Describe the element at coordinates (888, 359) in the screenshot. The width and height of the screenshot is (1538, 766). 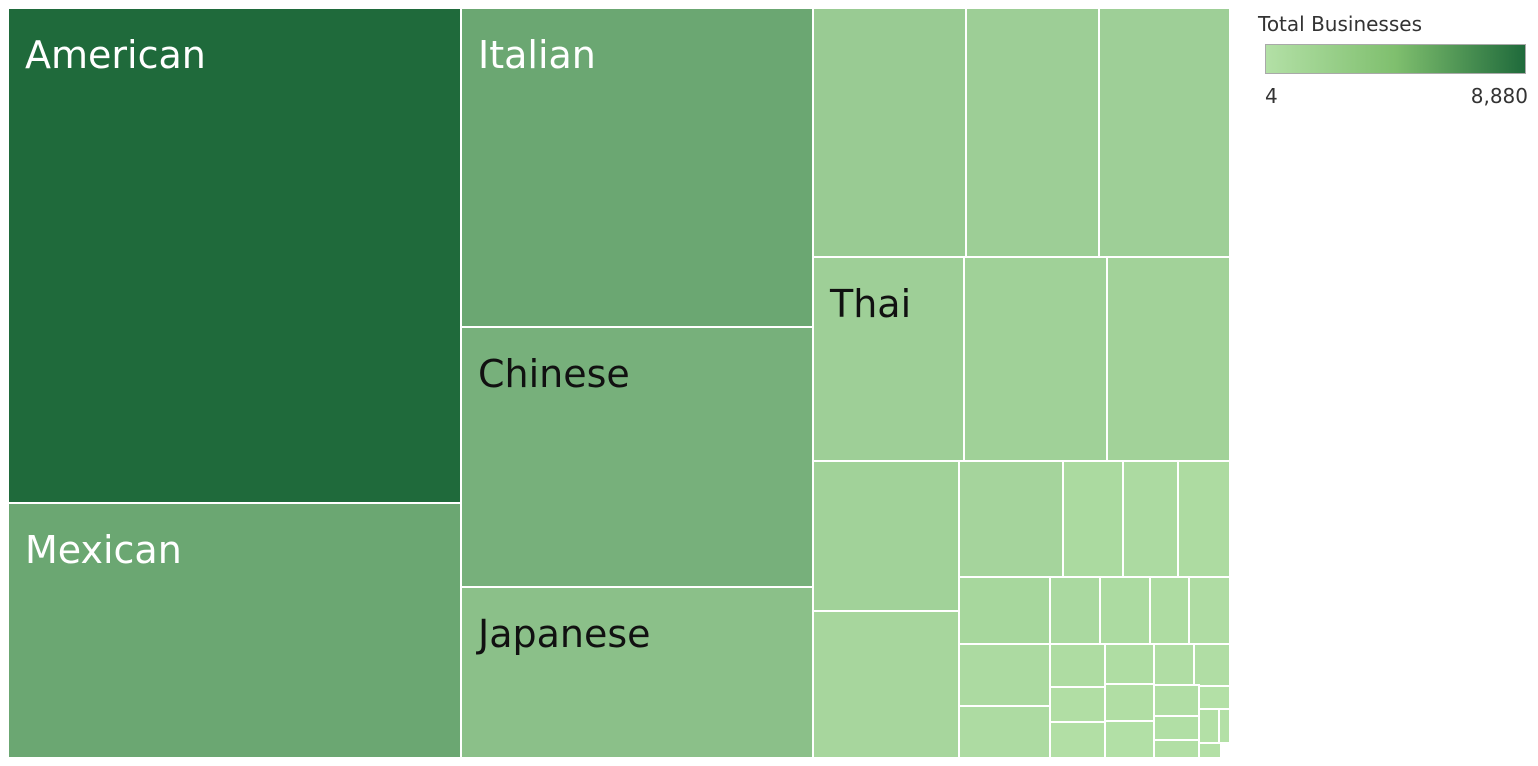
I see `treemap-tile-thai` at that location.